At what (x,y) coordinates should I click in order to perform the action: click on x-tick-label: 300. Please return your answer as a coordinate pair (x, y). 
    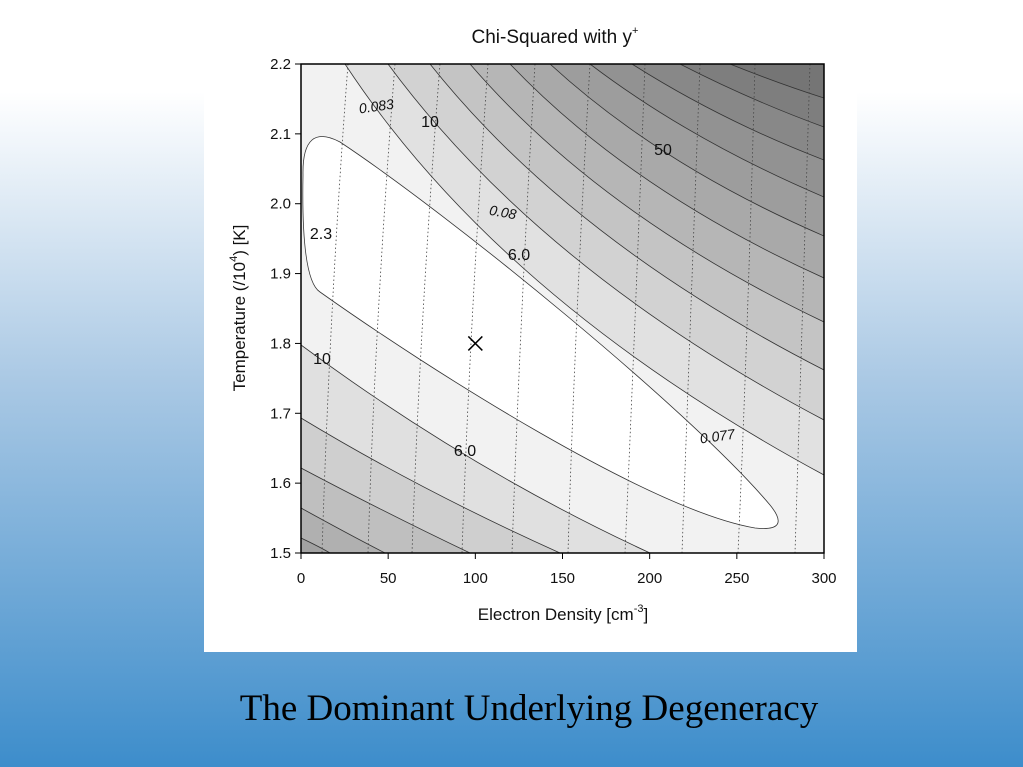
    Looking at the image, I should click on (823, 578).